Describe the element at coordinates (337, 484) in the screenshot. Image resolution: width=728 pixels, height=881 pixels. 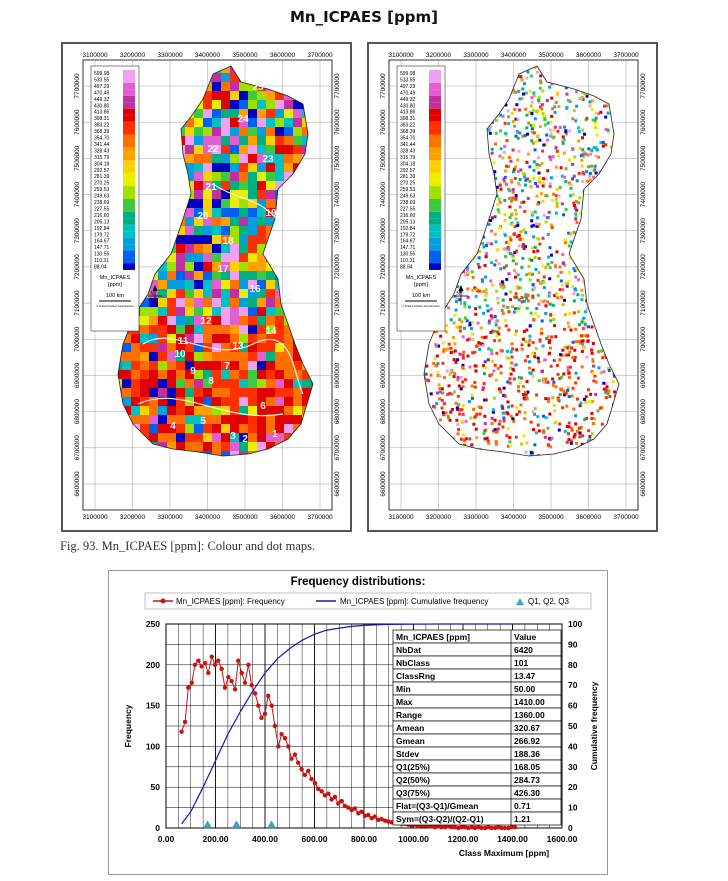
I see `map-y-tick-right: 6600000` at that location.